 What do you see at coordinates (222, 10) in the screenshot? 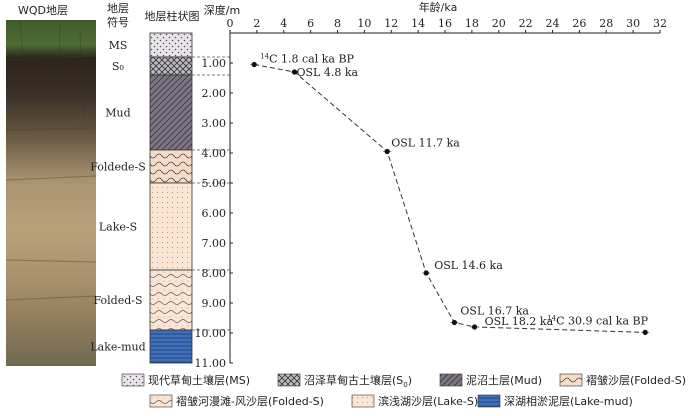
I see `depth-axis-label: 深度/m` at bounding box center [222, 10].